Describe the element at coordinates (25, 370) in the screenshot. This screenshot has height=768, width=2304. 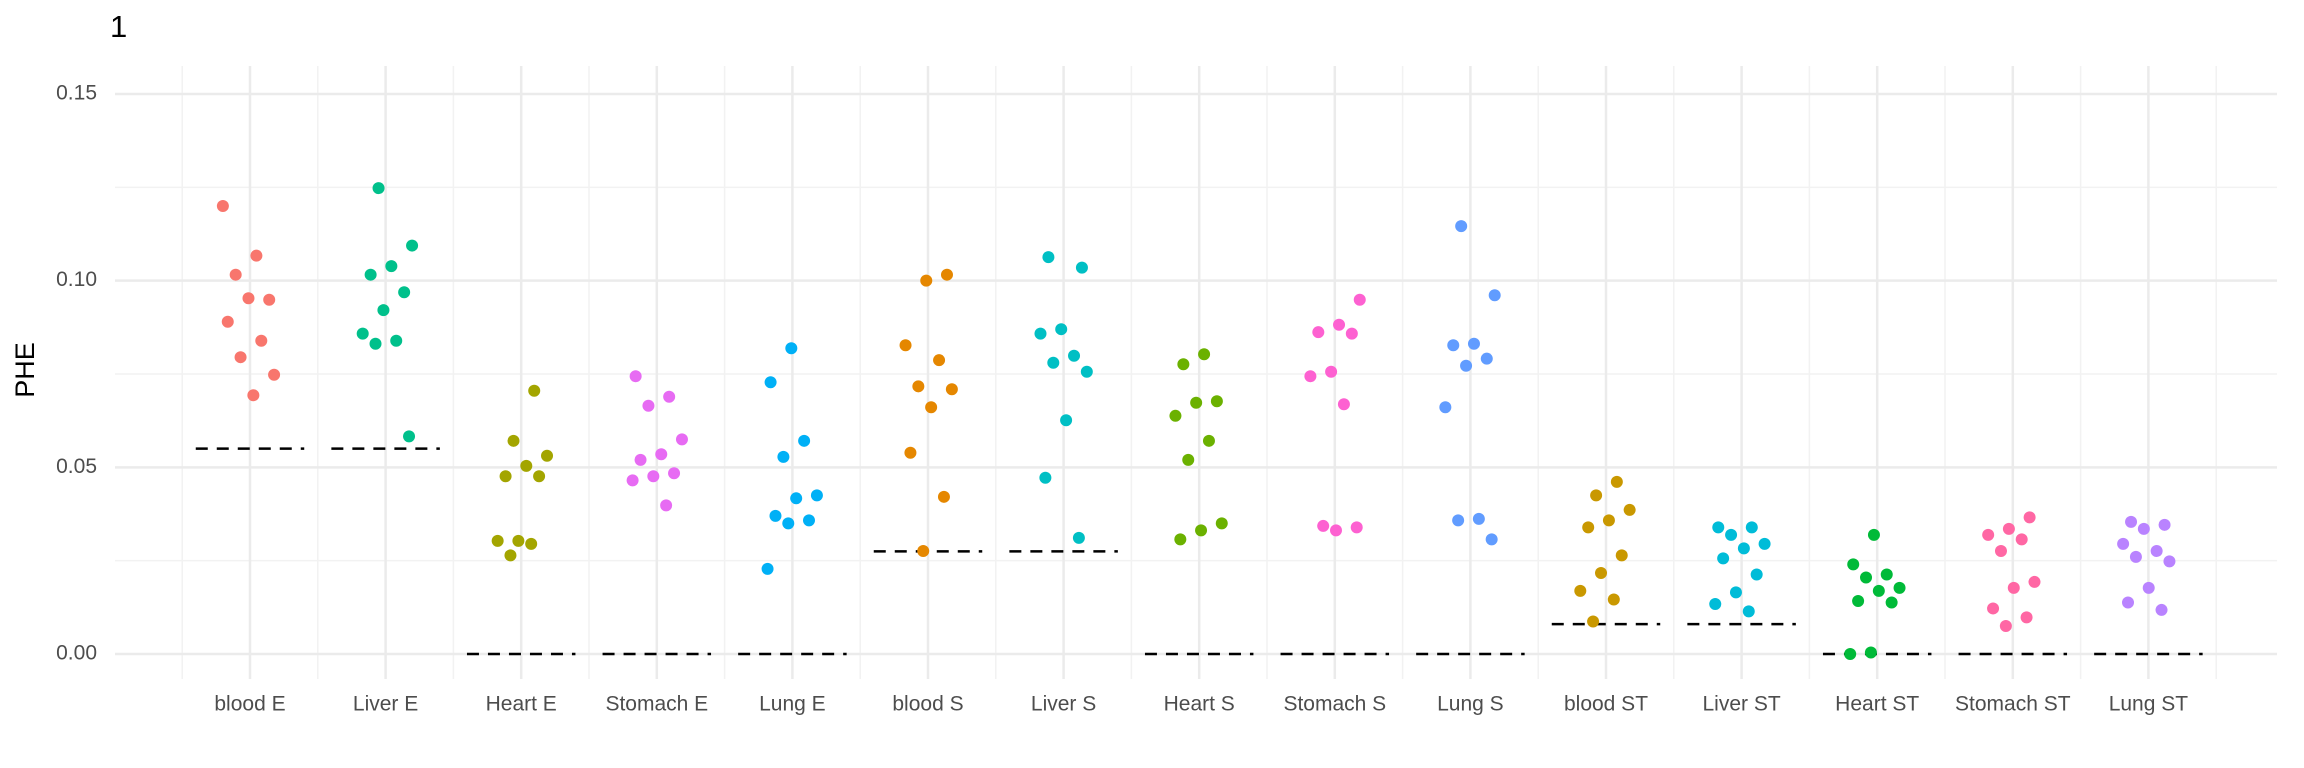
I see `y-axis-label: PHE` at that location.